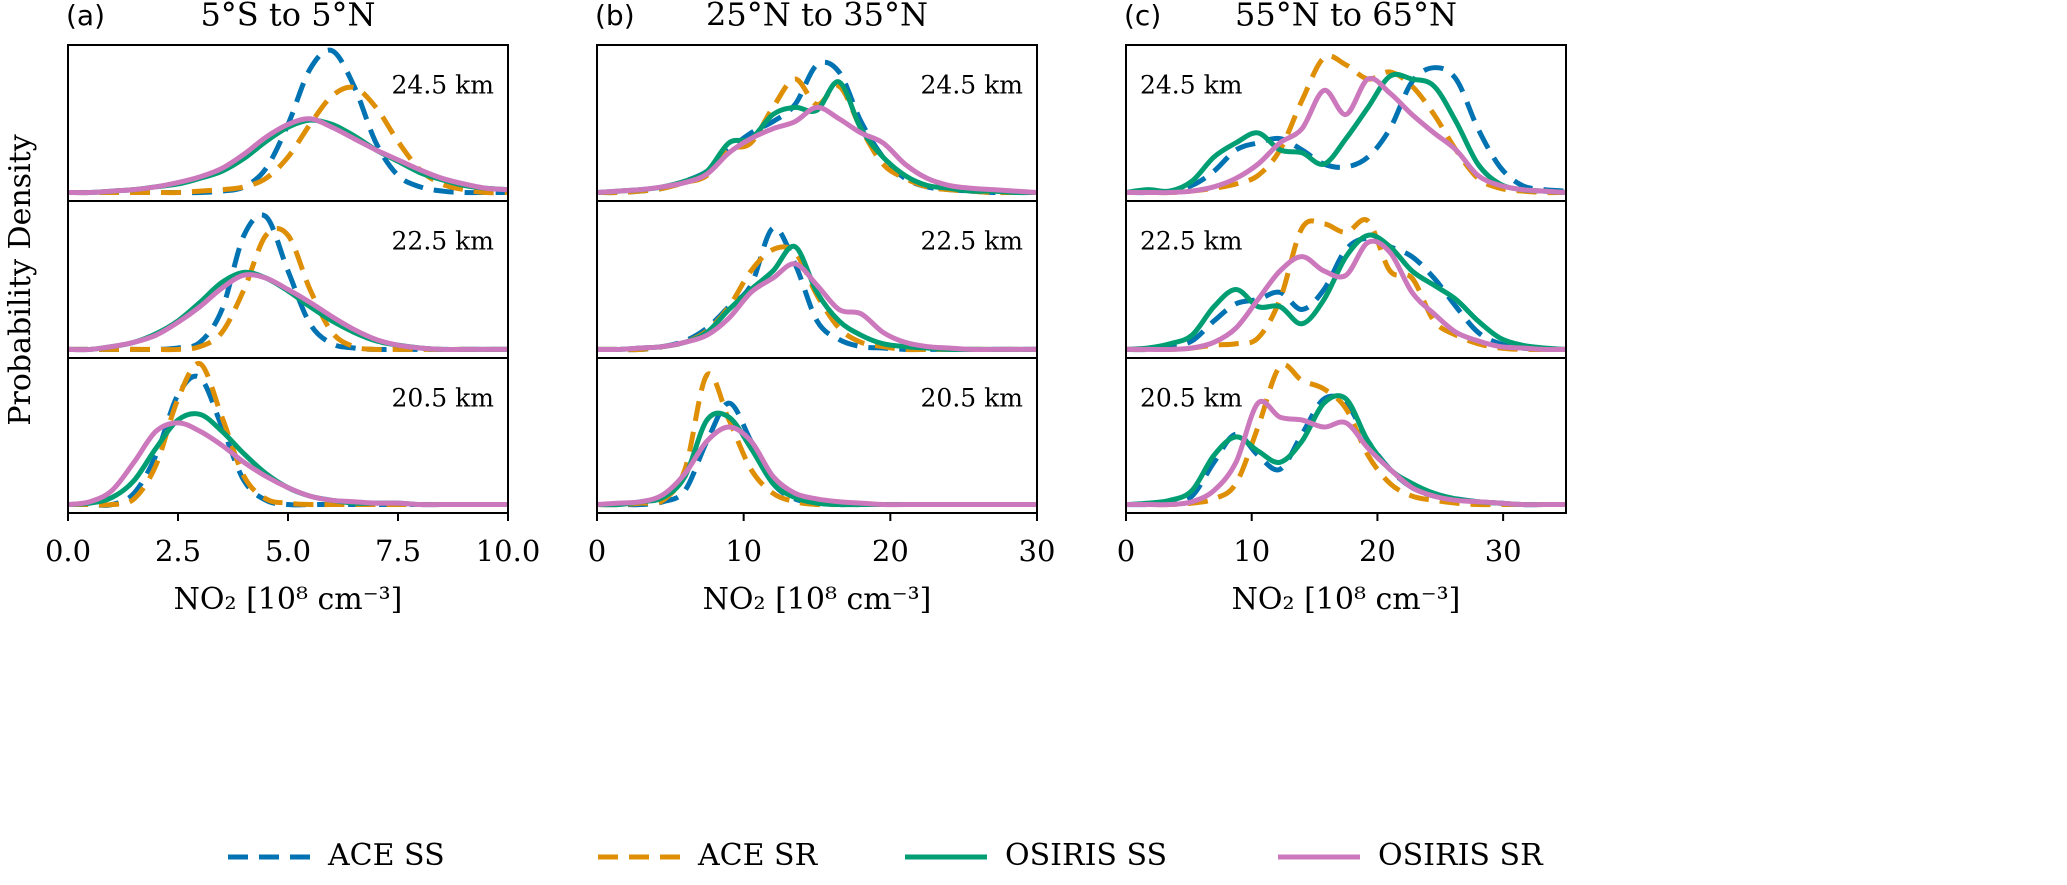  I want to click on x-tick-label: 7.5, so click(398, 551).